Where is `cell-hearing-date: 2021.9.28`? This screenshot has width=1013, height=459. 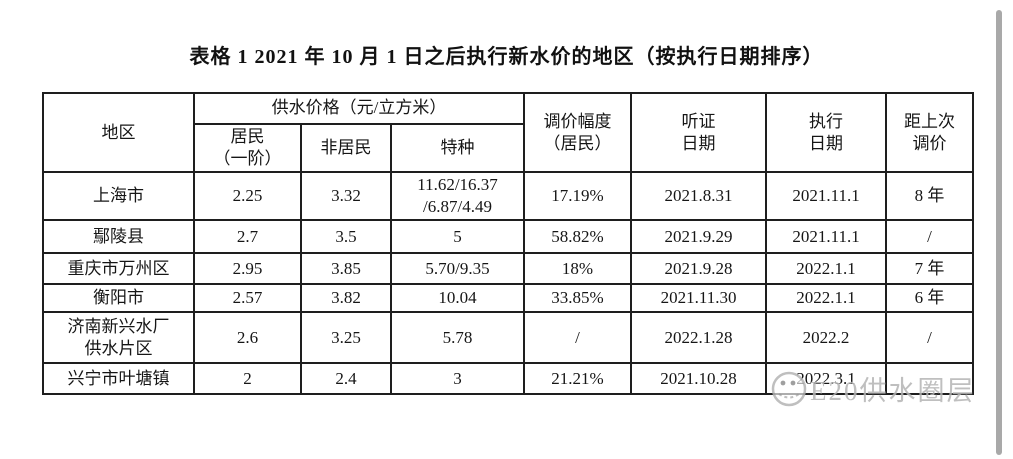
cell-hearing-date: 2021.9.28 is located at coordinates (699, 269).